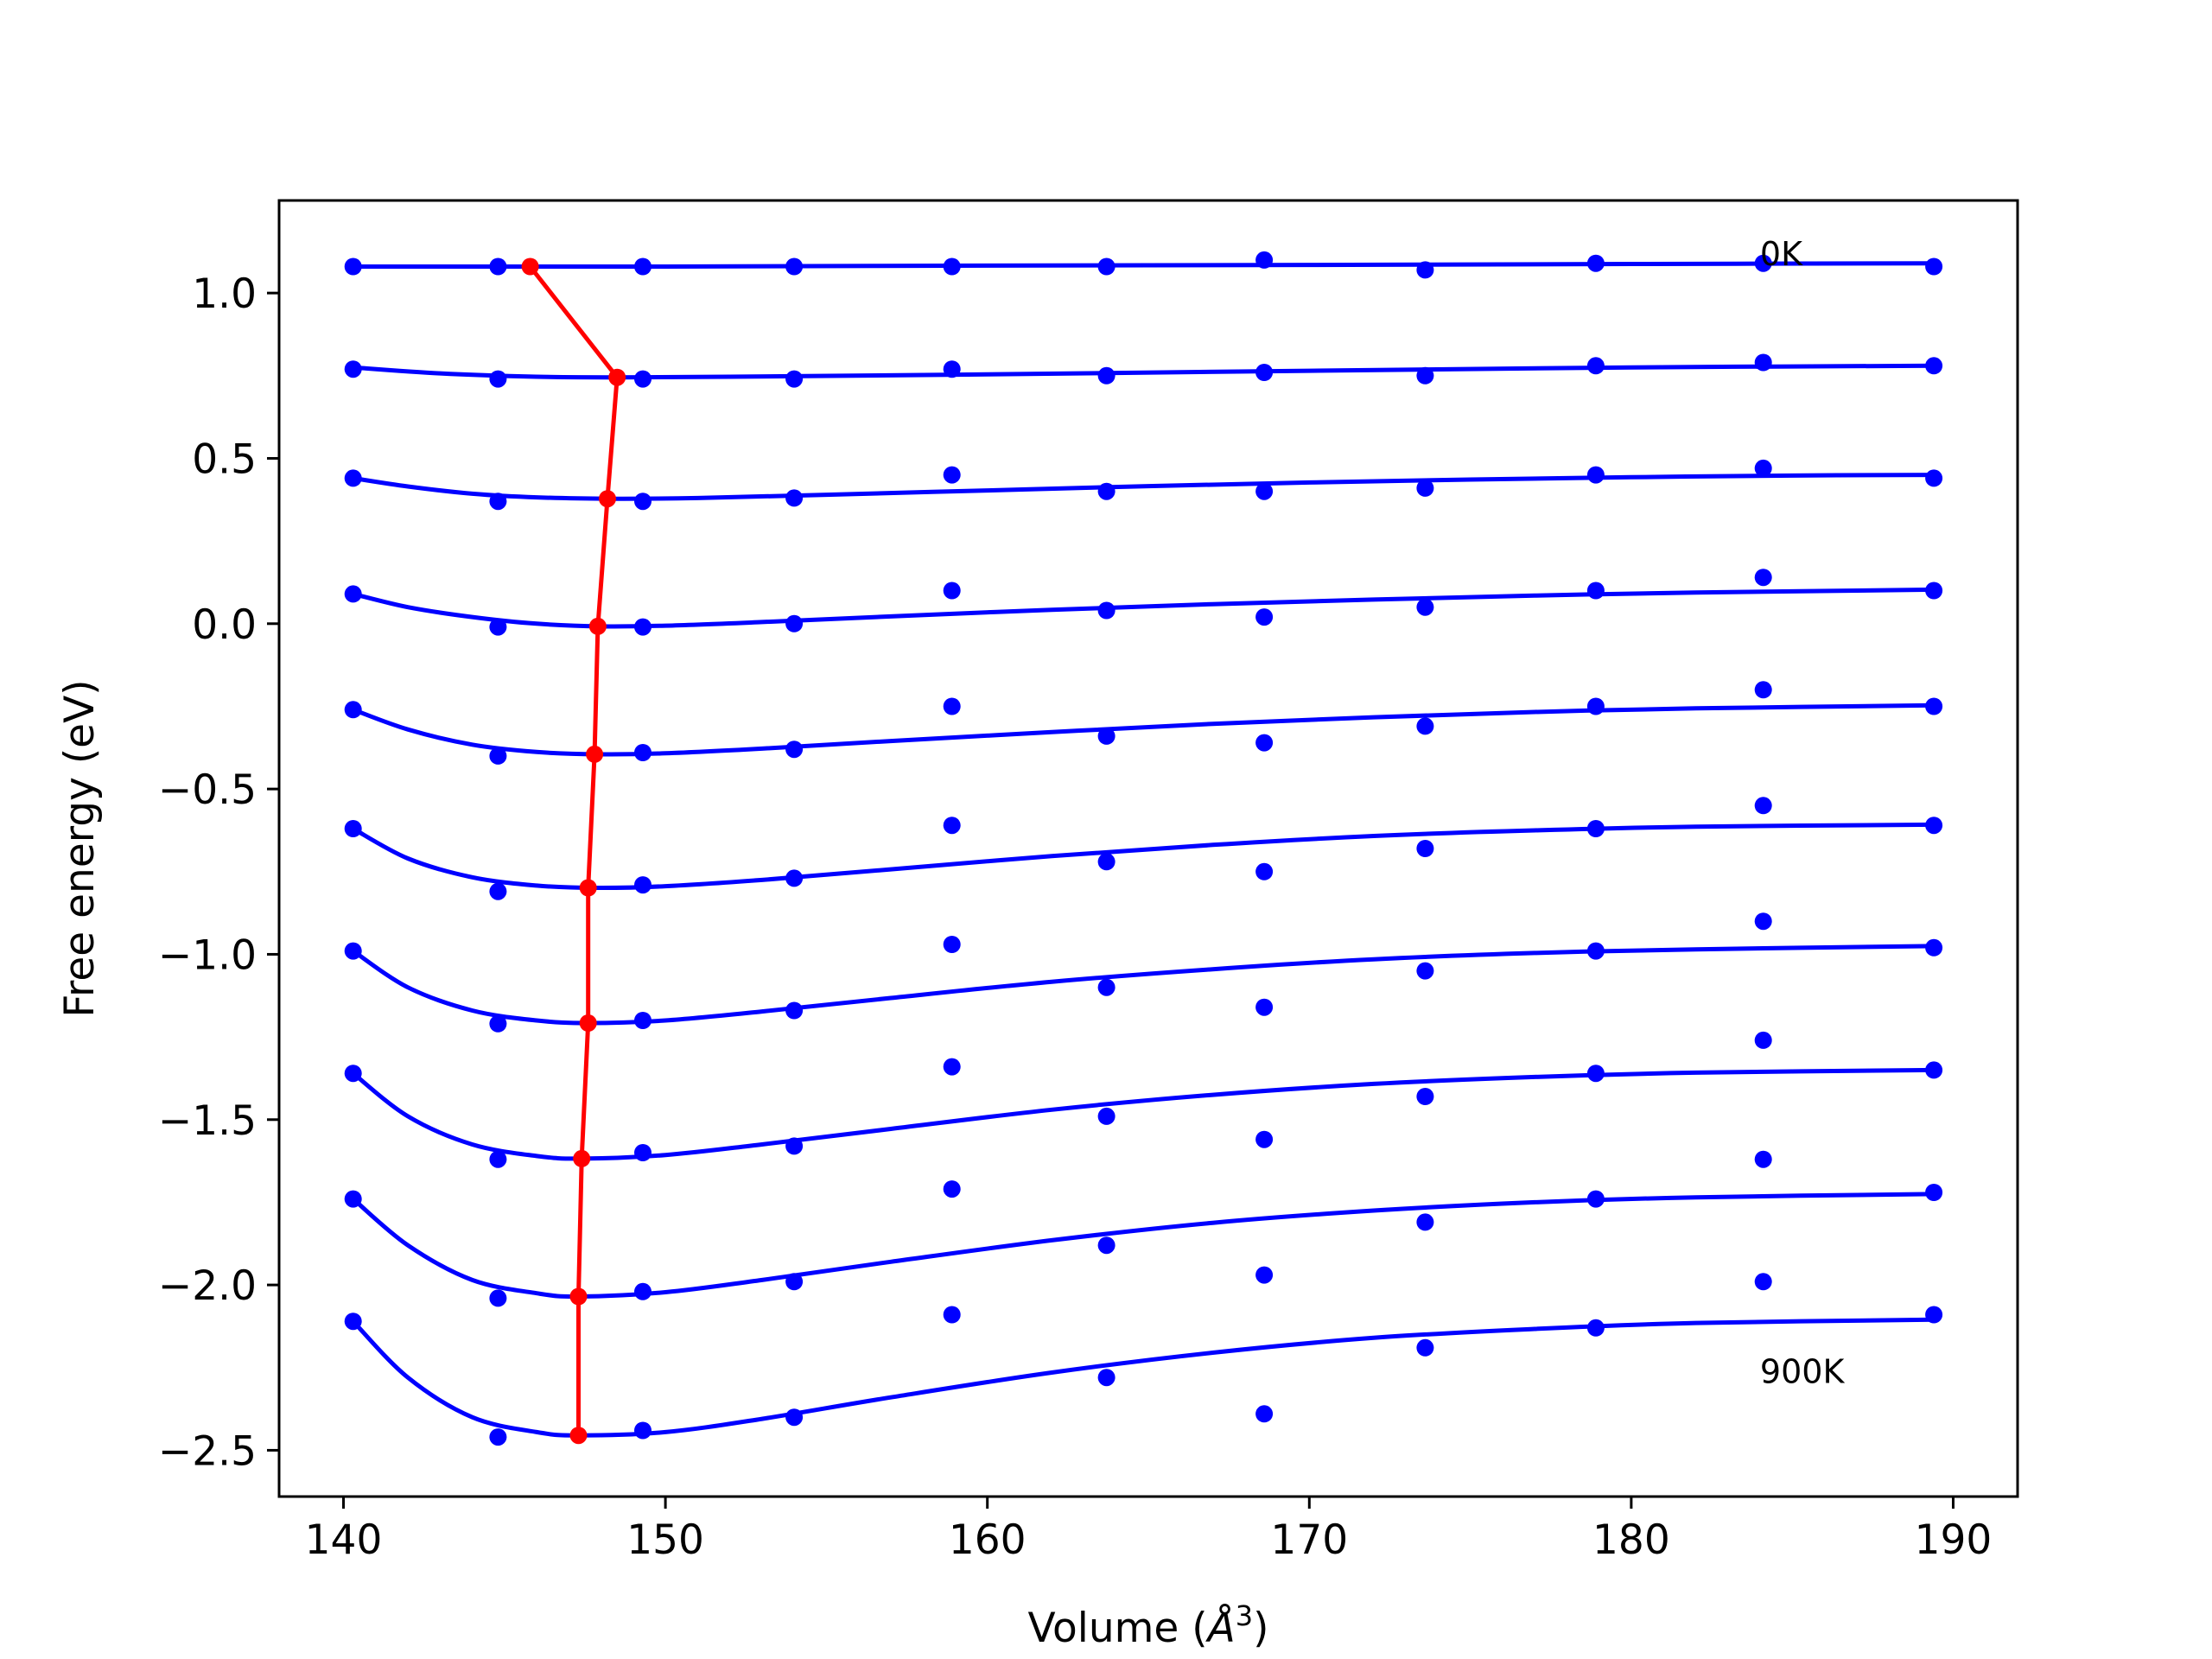 Image resolution: width=2212 pixels, height=1659 pixels. Describe the element at coordinates (207, 955) in the screenshot. I see `y-tick-label-4: −1.0` at that location.